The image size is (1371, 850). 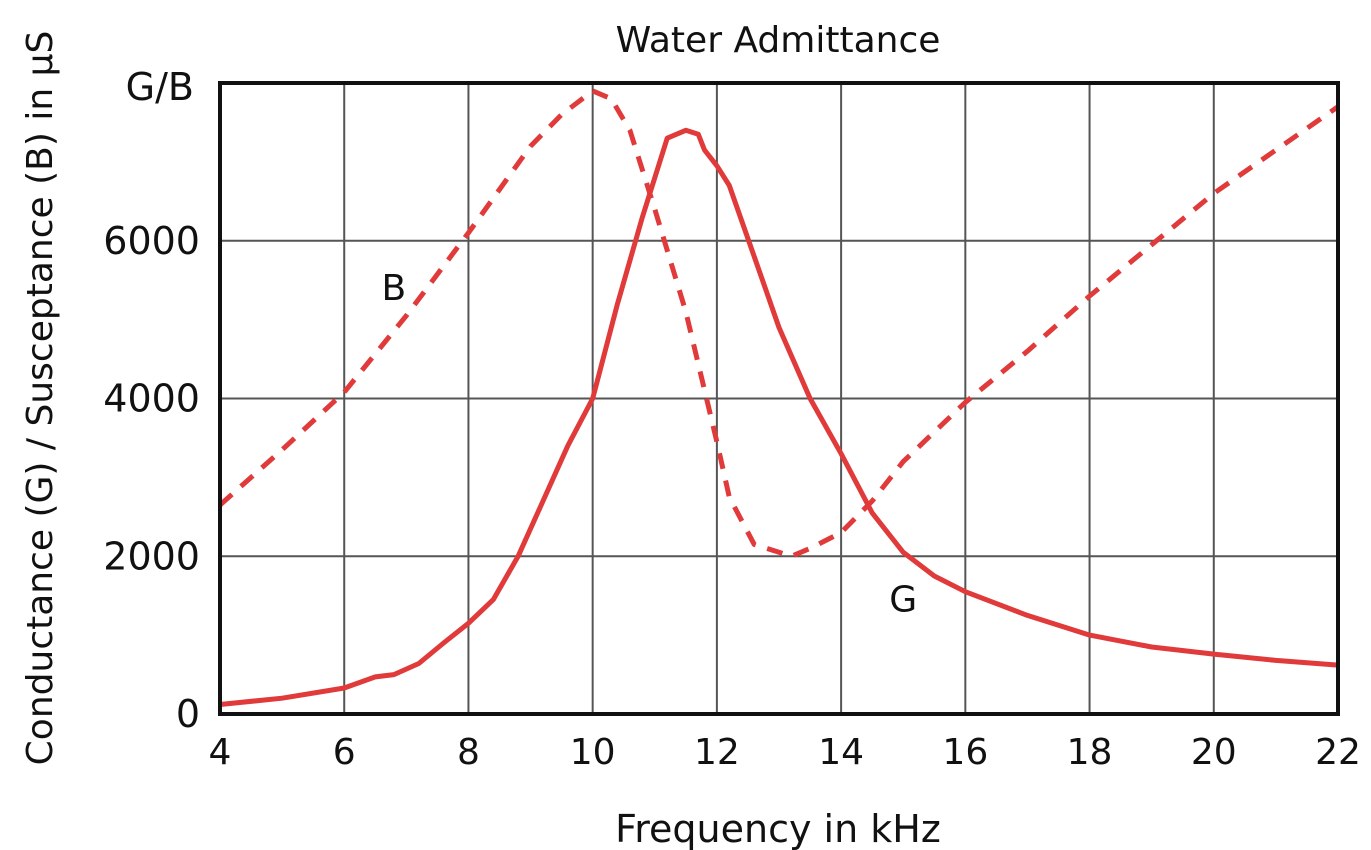 What do you see at coordinates (468, 752) in the screenshot?
I see `x-tick-label-8: 8` at bounding box center [468, 752].